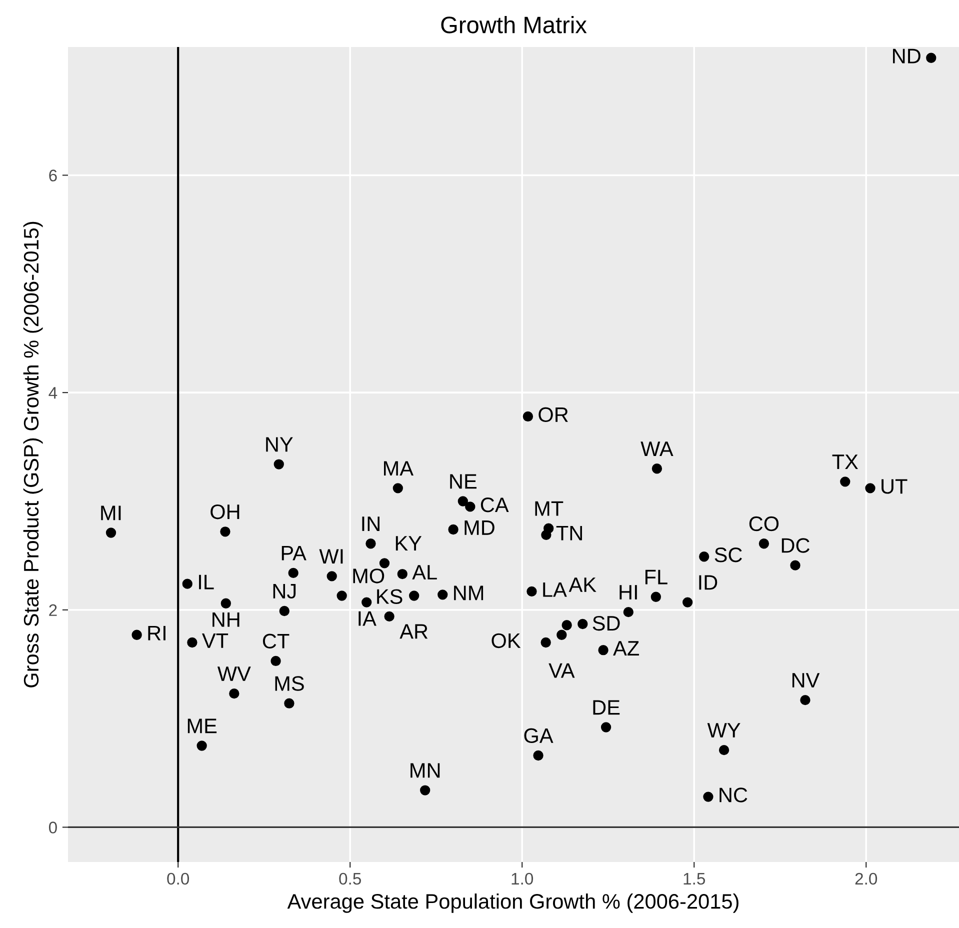 The image size is (959, 928). I want to click on annotation: MD, so click(479, 527).